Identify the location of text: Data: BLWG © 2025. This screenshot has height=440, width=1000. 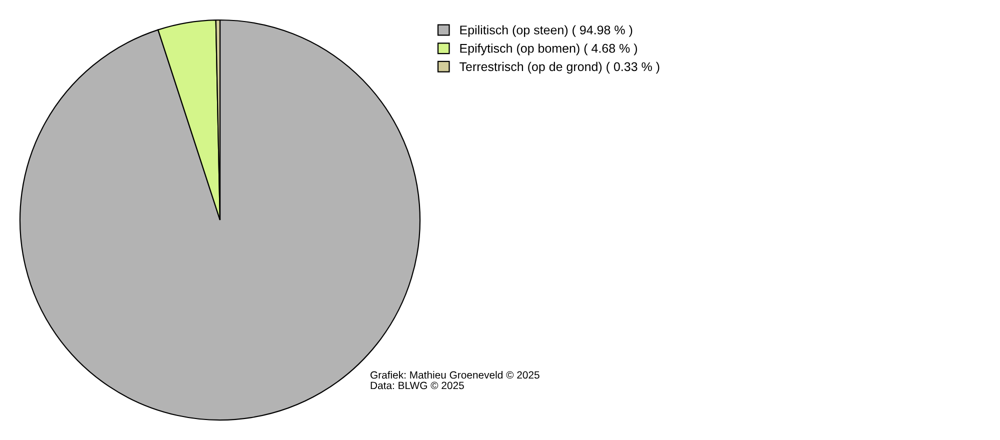
(417, 386).